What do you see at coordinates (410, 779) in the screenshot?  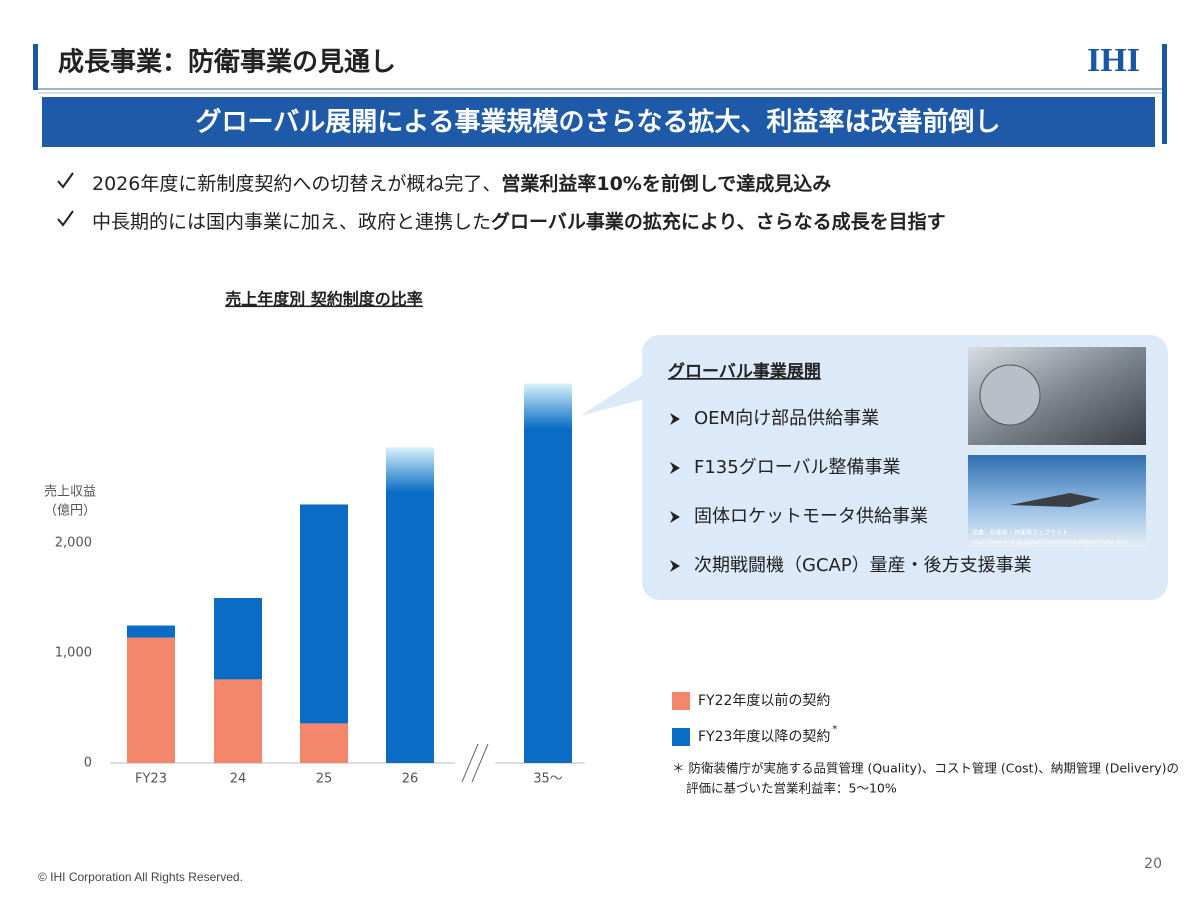 I see `x-tick-label: 26` at bounding box center [410, 779].